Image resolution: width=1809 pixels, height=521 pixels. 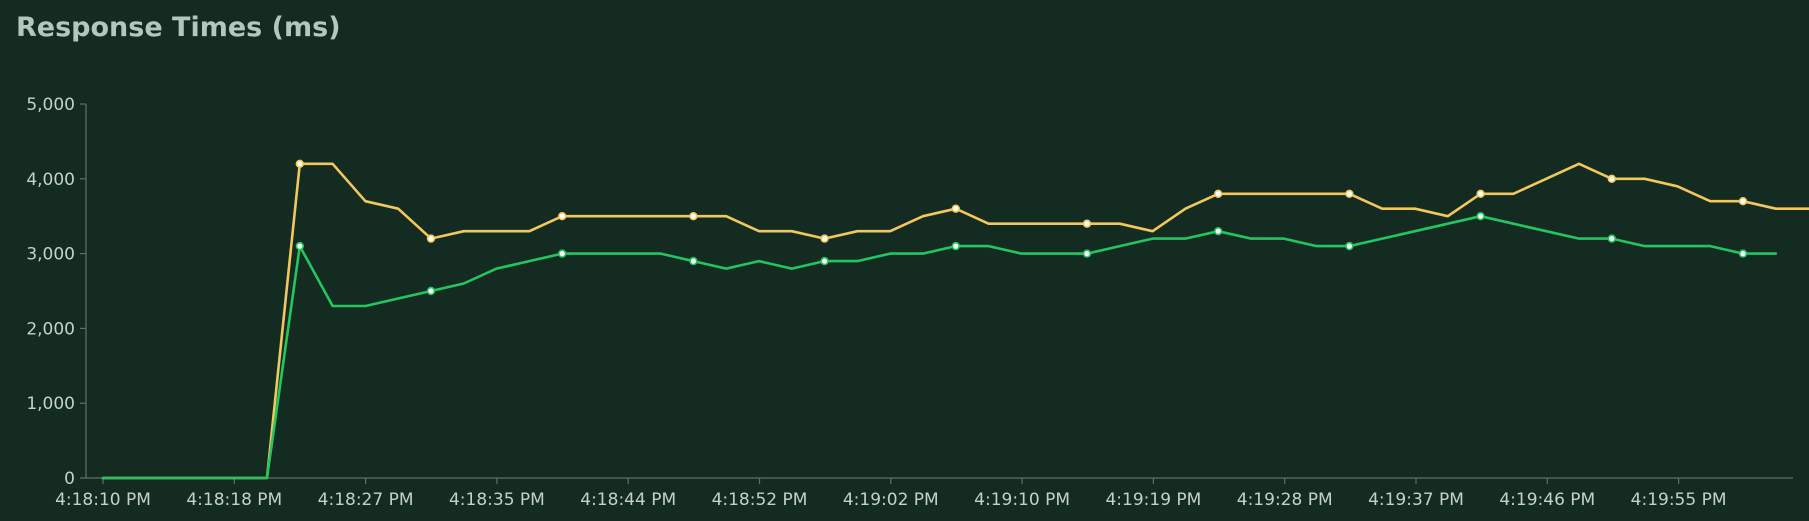 What do you see at coordinates (50, 329) in the screenshot?
I see `y-tick-label: 2,000` at bounding box center [50, 329].